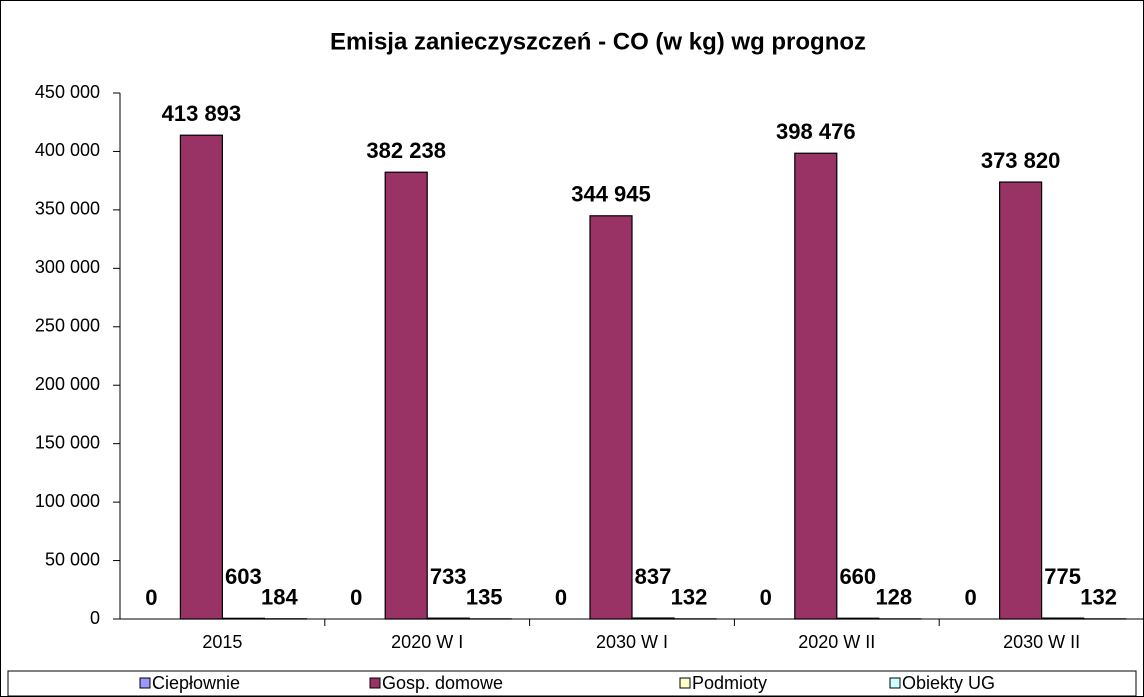 The image size is (1144, 697). What do you see at coordinates (836, 642) in the screenshot?
I see `x-tick-label: 2020 W II` at bounding box center [836, 642].